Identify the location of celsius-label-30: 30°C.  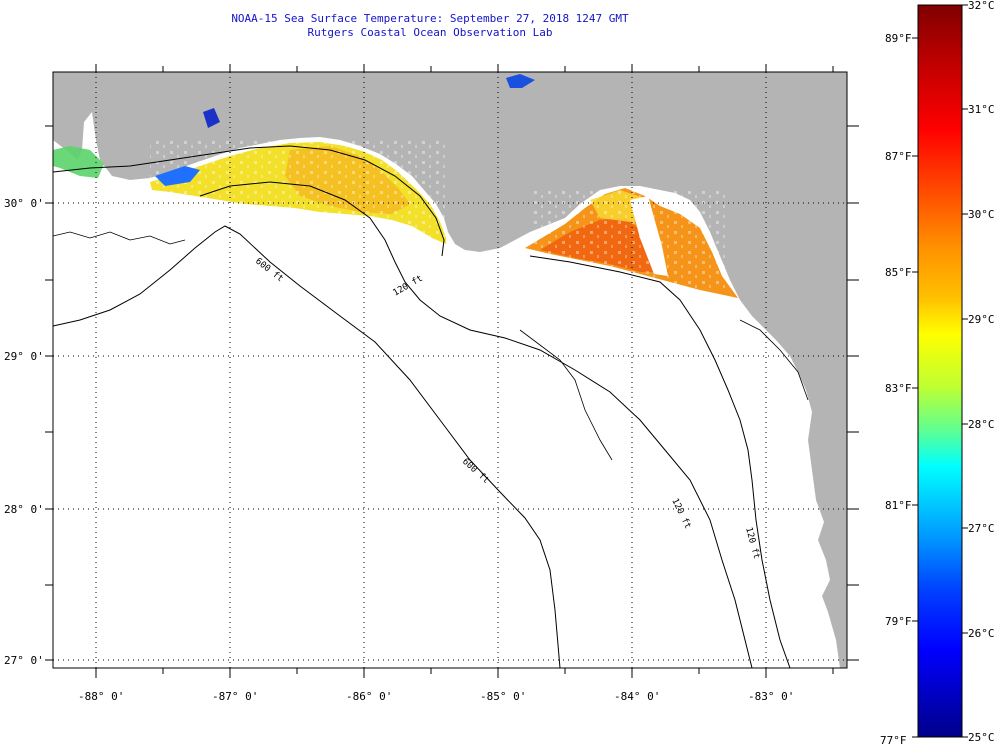
(981, 214).